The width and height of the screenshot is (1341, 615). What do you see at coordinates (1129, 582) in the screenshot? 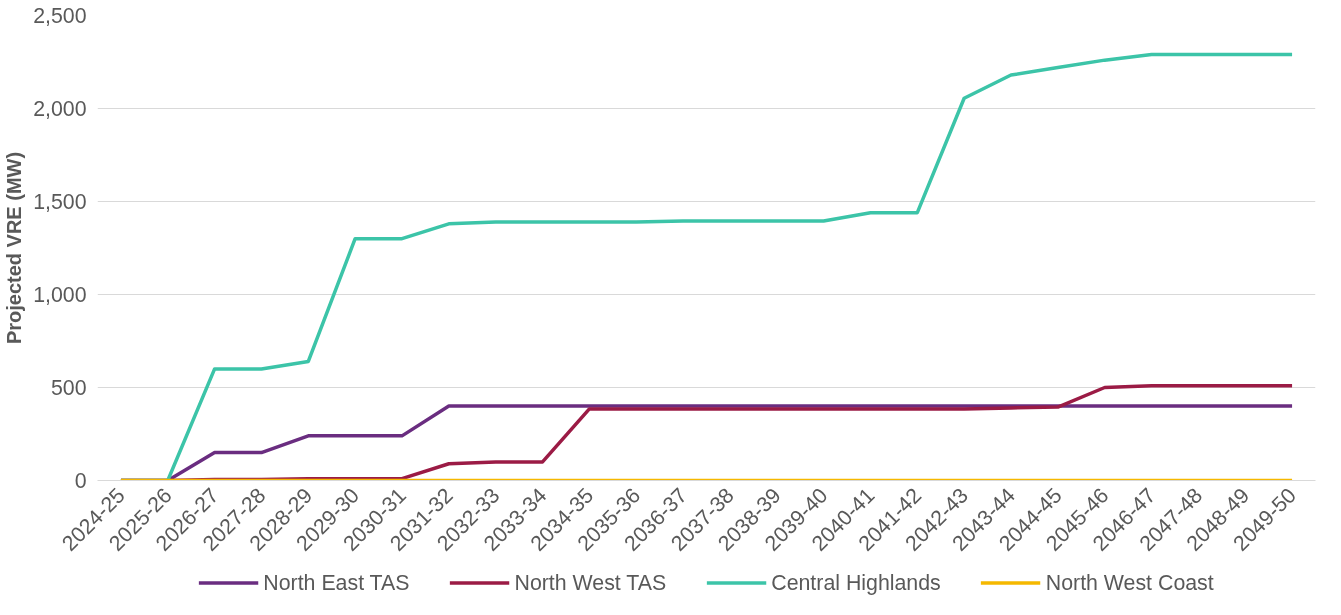
I see `legend-label: North West Coast` at bounding box center [1129, 582].